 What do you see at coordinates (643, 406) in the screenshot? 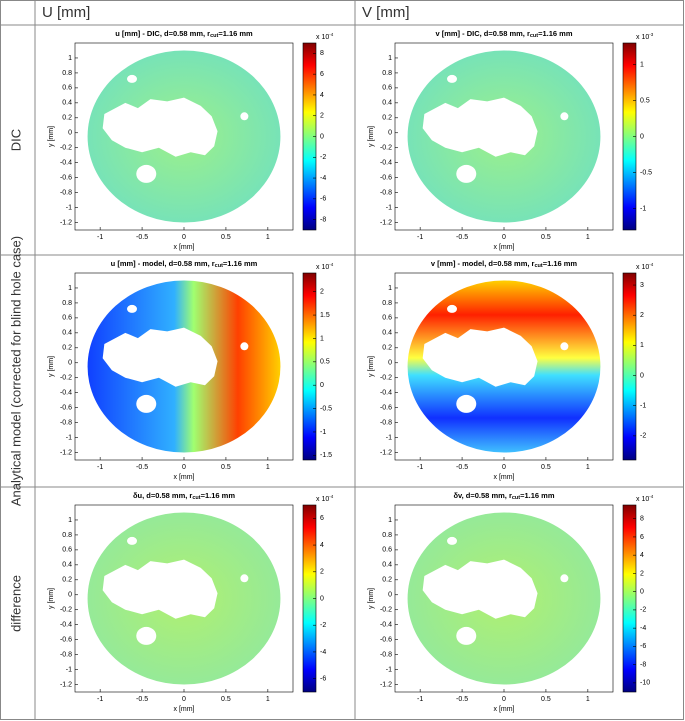
I see `colorbar-tick-label: -1` at bounding box center [643, 406].